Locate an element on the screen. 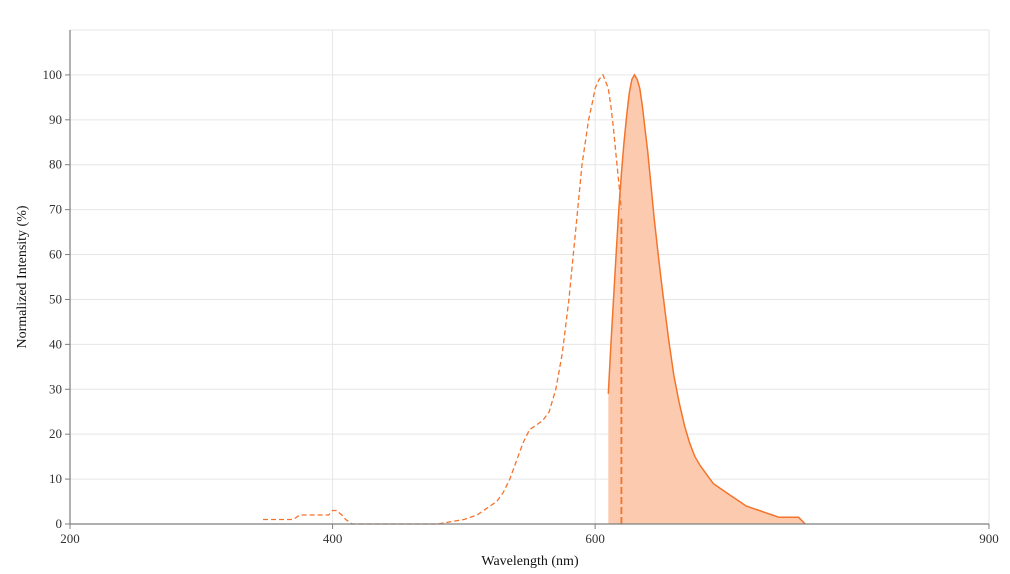 This screenshot has height=574, width=1010. x-axis-title: Wavelength (nm) is located at coordinates (530, 561).